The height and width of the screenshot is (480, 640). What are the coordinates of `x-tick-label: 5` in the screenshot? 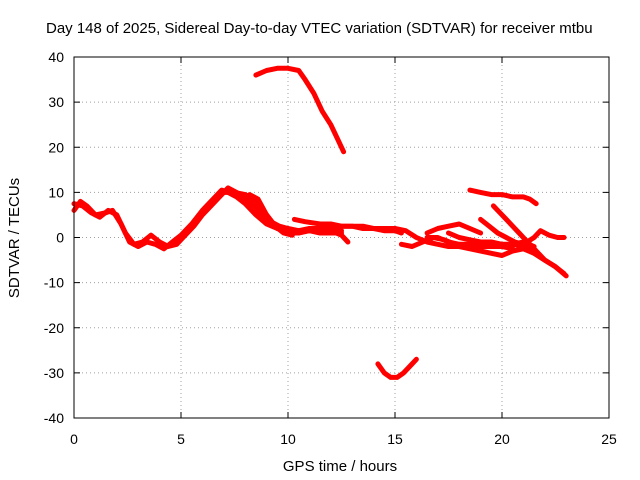 It's located at (181, 439).